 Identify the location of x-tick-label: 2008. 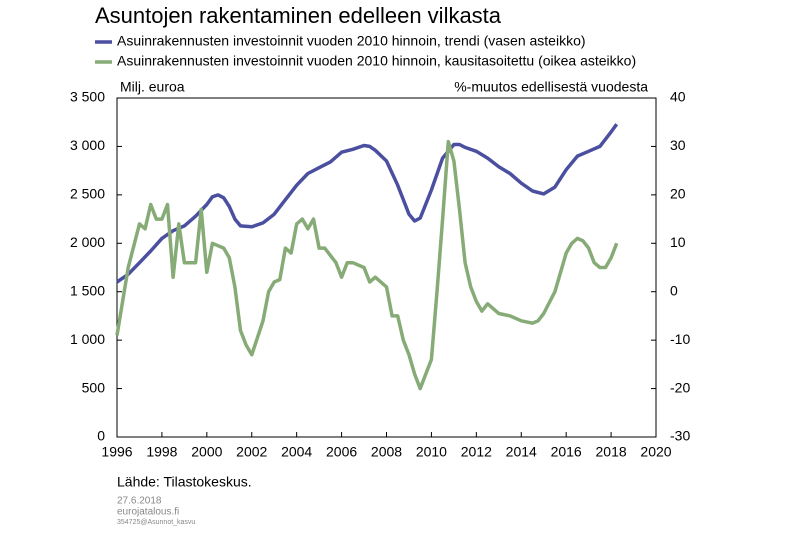
(386, 452).